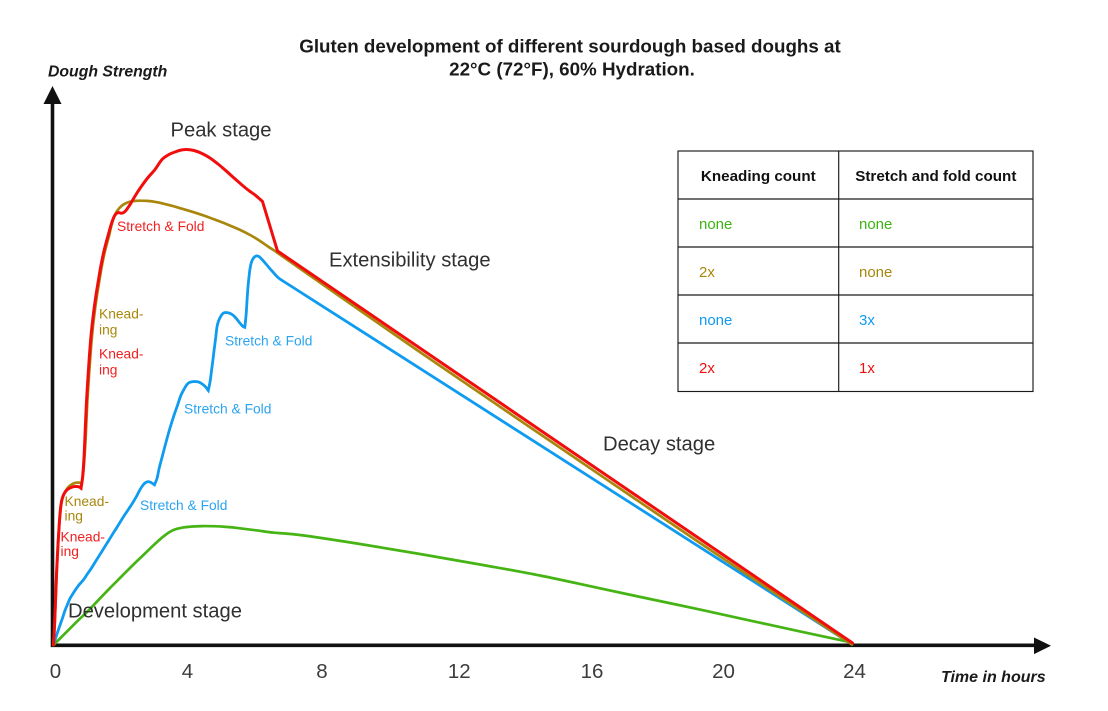 This screenshot has height=711, width=1108. I want to click on svg-text: 8, so click(321, 671).